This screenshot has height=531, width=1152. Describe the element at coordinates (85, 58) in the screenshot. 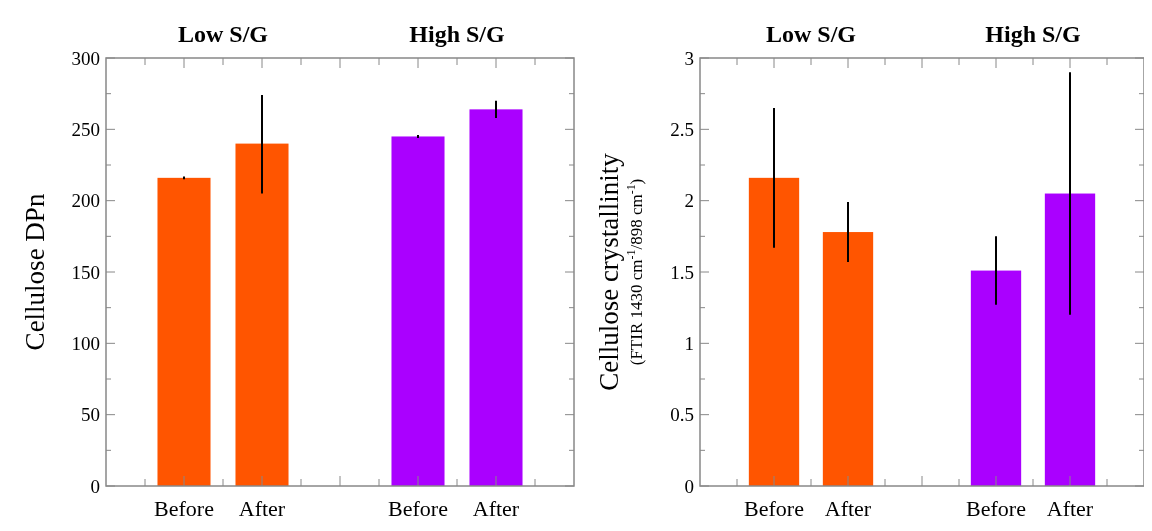

I see `y-tick-label: 300` at that location.